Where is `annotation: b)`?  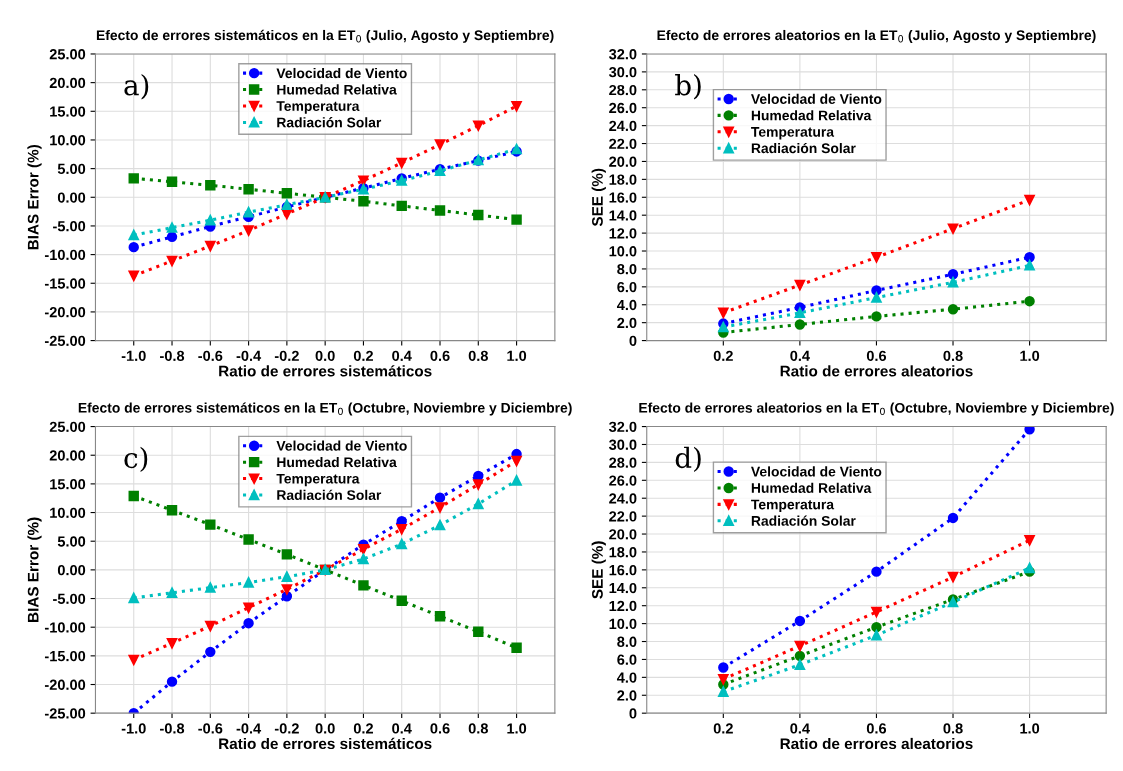 annotation: b) is located at coordinates (688, 87).